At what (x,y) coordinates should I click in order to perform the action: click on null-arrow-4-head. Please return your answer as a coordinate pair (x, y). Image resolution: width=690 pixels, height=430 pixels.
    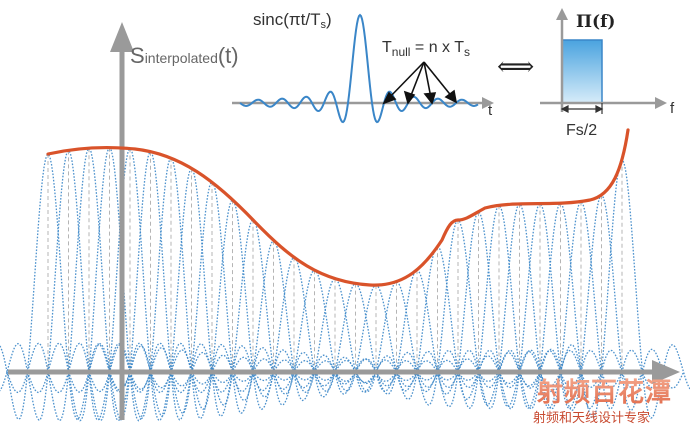
    Looking at the image, I should click on (451, 96).